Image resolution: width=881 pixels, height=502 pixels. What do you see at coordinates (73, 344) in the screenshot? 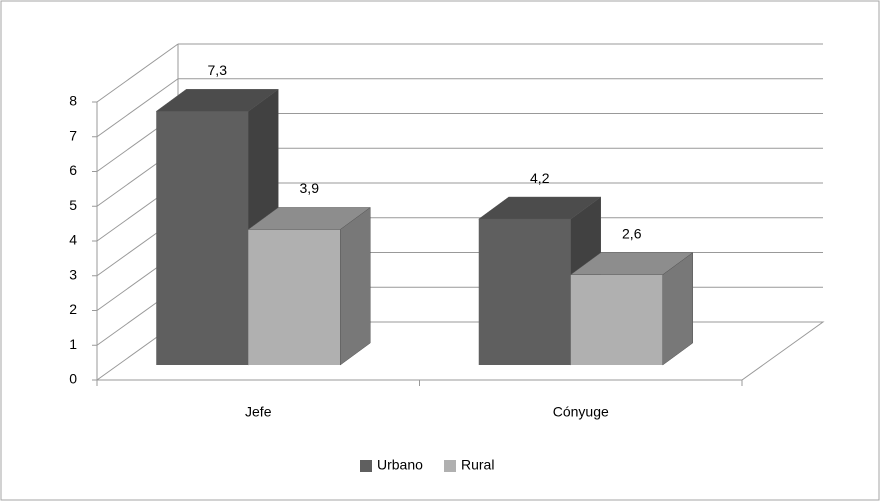
I see `y-tick-label: 1` at bounding box center [73, 344].